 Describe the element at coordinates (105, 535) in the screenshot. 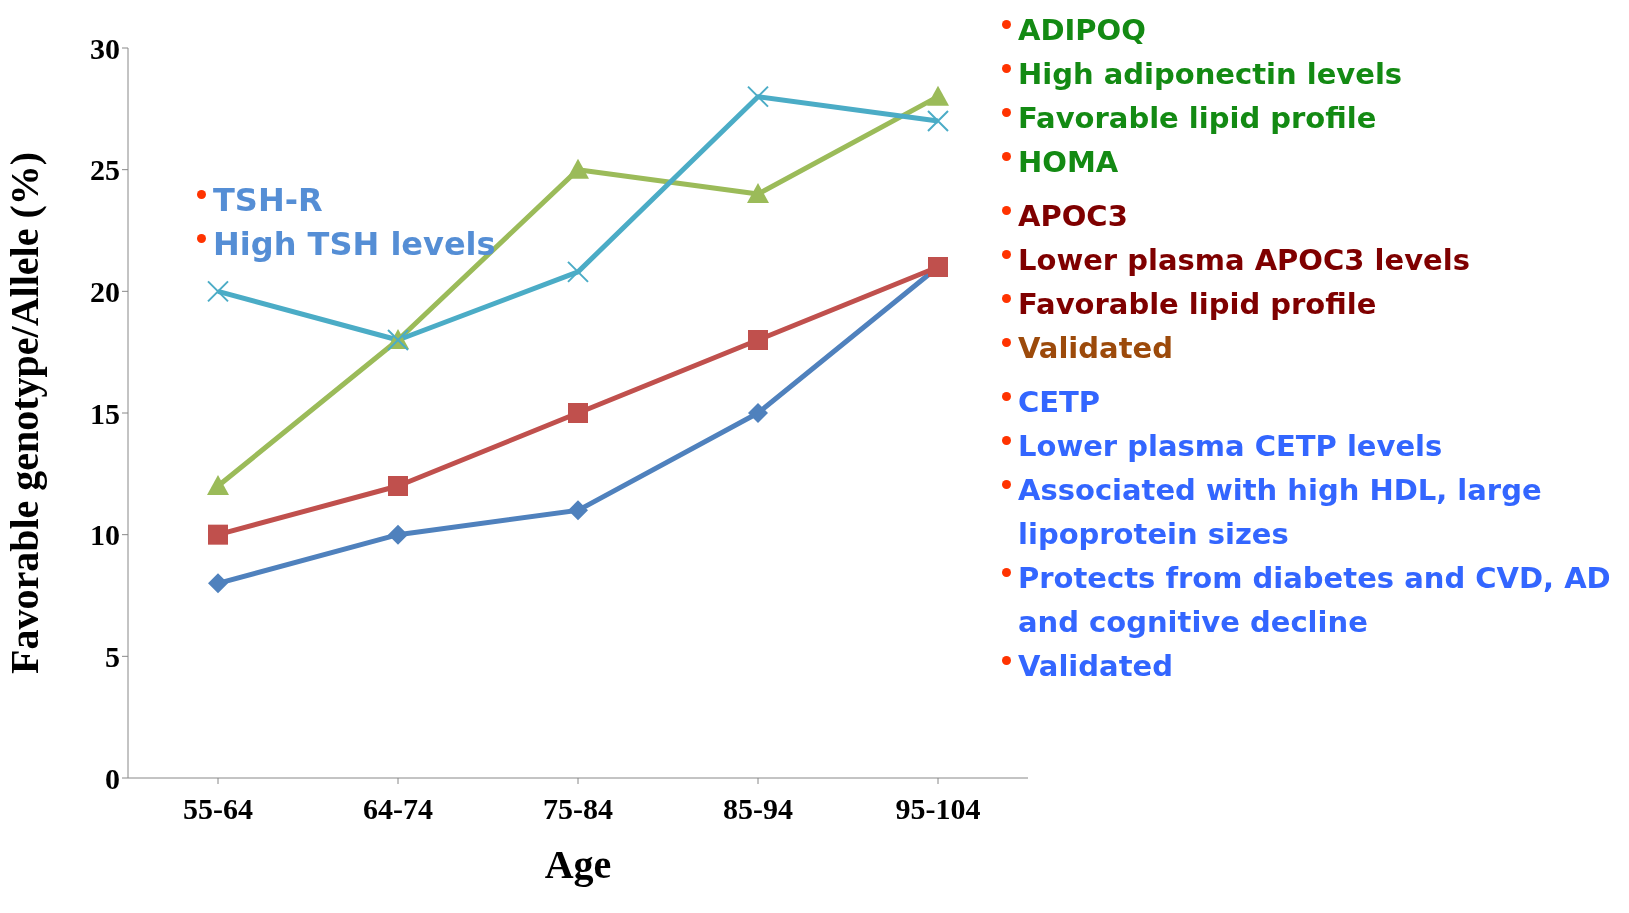

I see `y-tick-label: 10` at that location.